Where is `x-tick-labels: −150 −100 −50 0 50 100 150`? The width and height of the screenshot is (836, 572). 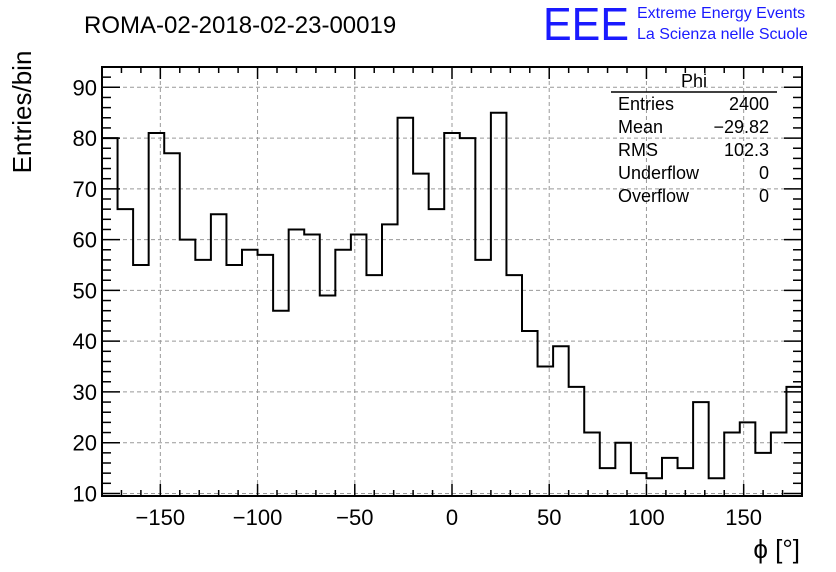 x-tick-labels: −150 −100 −50 0 50 100 150 is located at coordinates (449, 517).